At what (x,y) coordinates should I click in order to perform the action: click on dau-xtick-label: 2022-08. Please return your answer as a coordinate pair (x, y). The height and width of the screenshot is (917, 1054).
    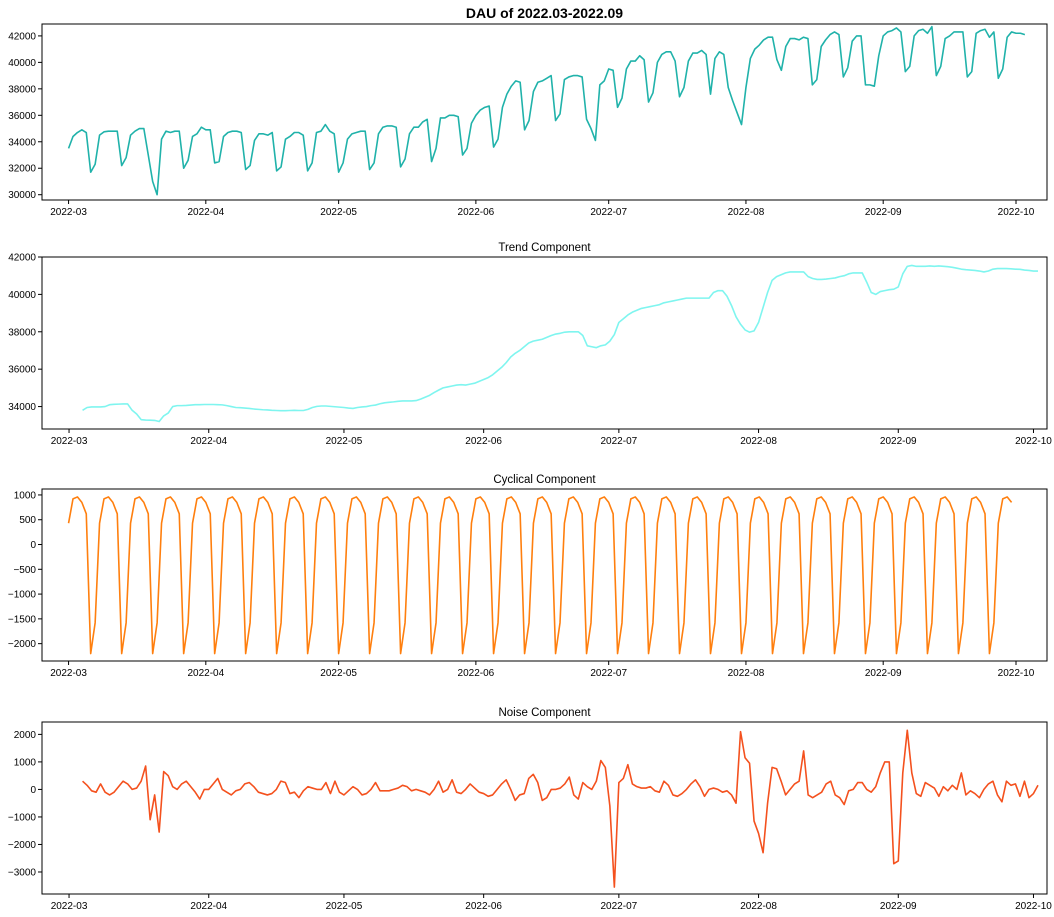
    Looking at the image, I should click on (746, 212).